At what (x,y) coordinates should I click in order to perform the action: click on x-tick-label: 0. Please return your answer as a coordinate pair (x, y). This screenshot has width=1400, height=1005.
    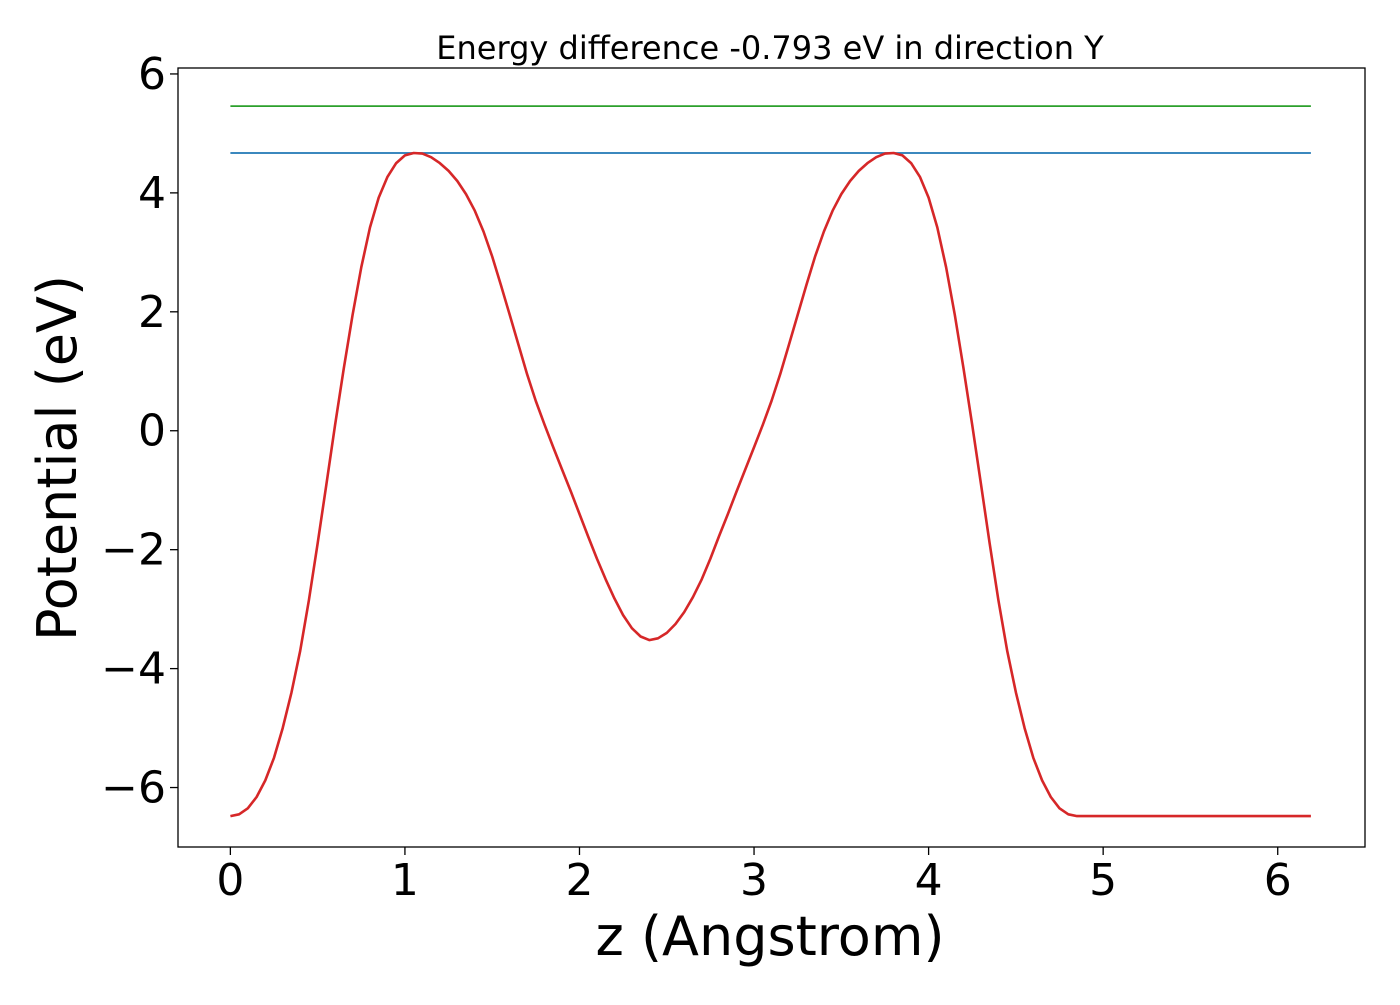
    Looking at the image, I should click on (230, 880).